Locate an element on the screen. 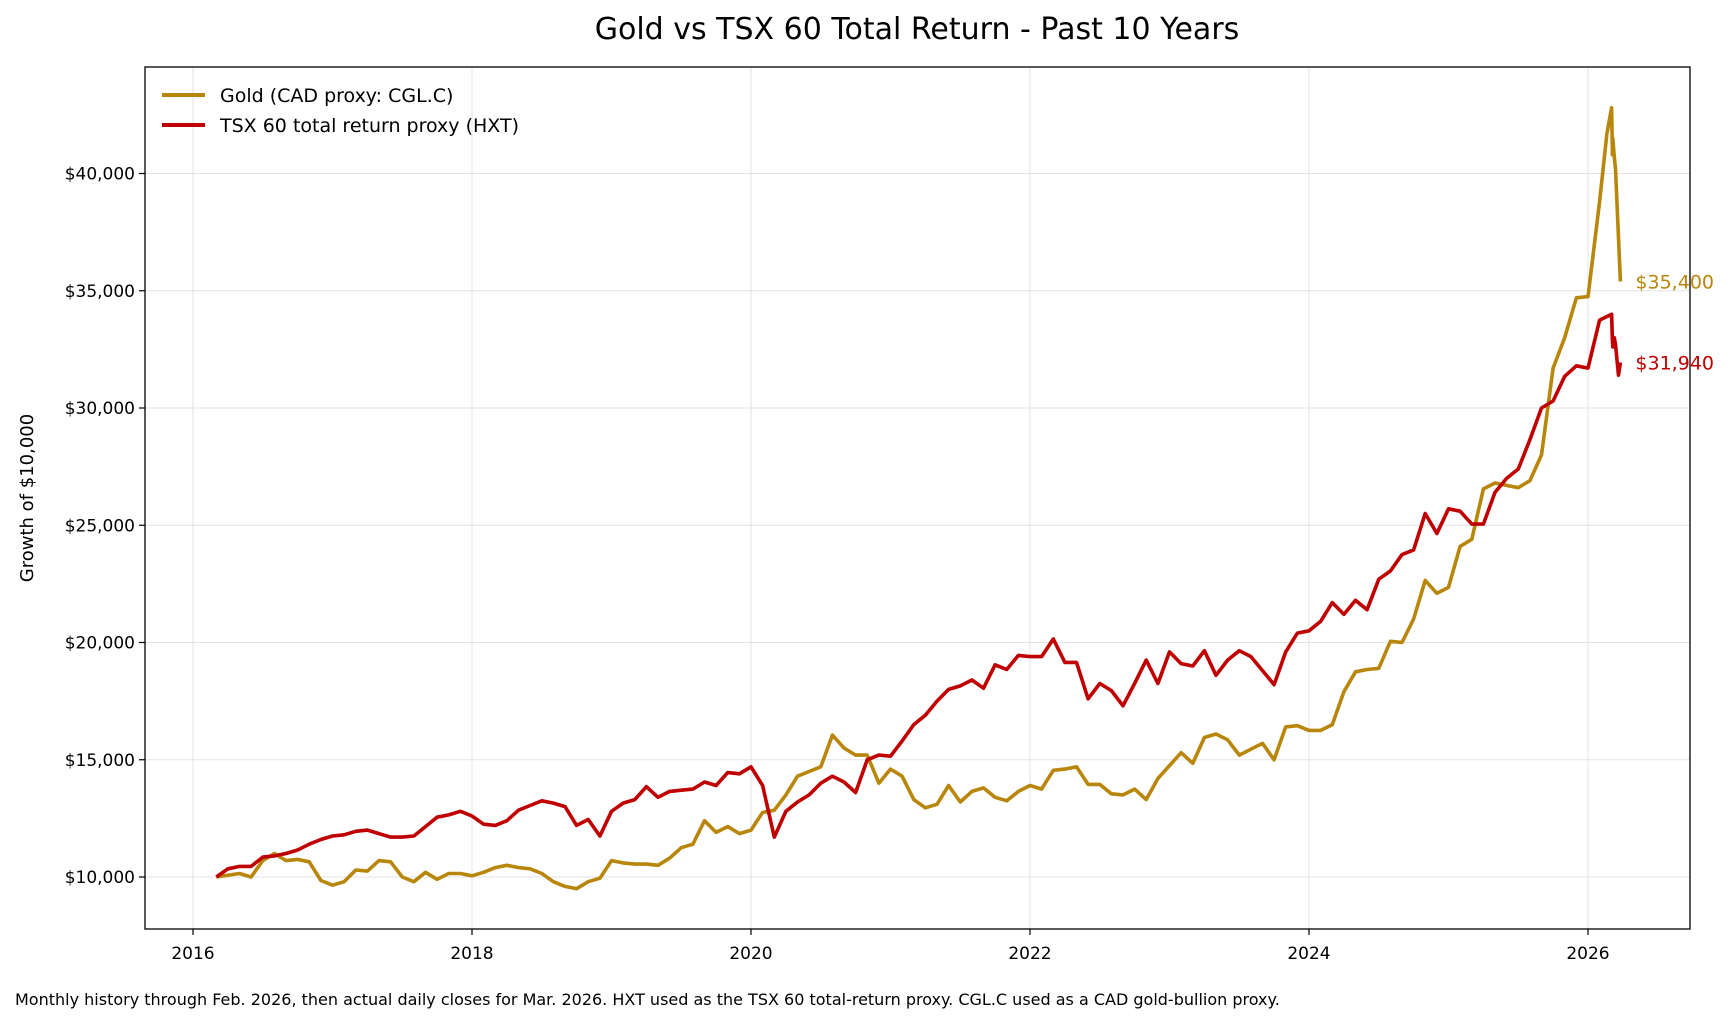 Image resolution: width=1734 pixels, height=1024 pixels. x-tick-label: 2022 is located at coordinates (1029, 954).